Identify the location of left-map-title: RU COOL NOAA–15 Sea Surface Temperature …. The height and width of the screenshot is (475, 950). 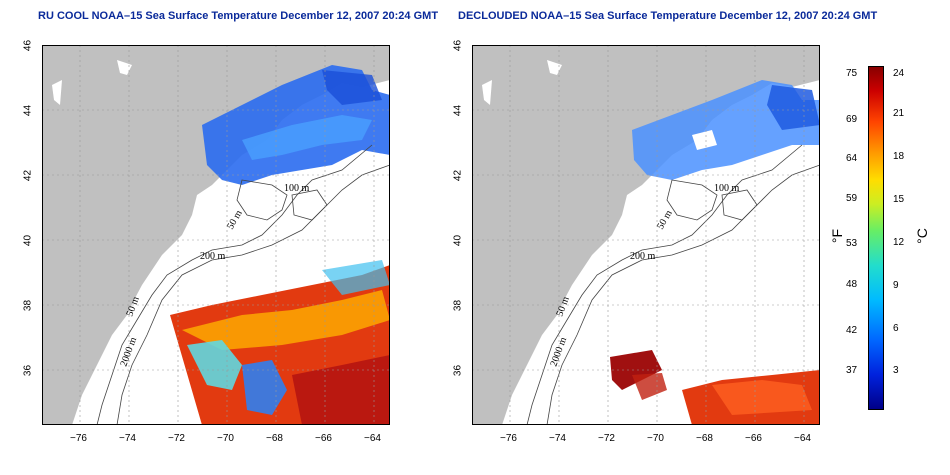
(238, 16).